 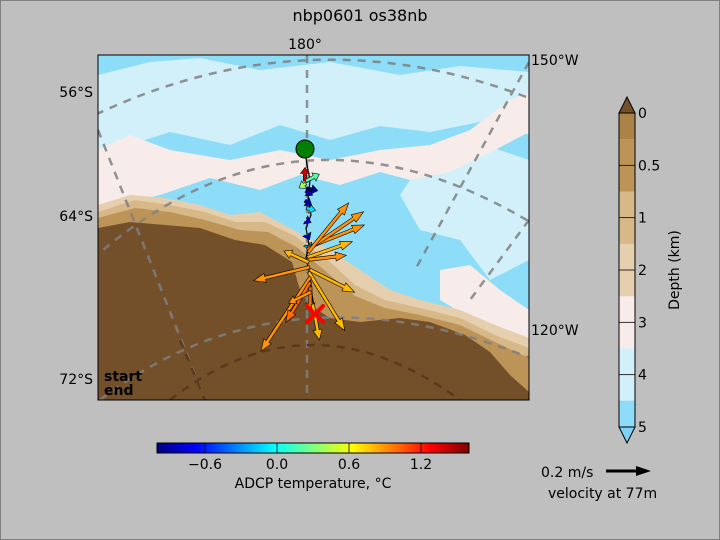 I want to click on depth-colorbar-tick-label: 0, so click(x=642, y=114).